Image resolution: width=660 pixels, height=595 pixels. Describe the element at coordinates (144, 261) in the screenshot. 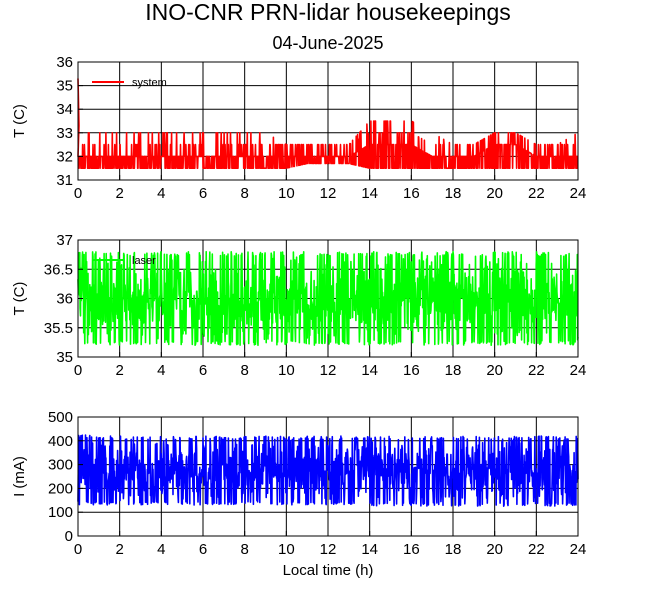

I see `legend-label: laser` at that location.